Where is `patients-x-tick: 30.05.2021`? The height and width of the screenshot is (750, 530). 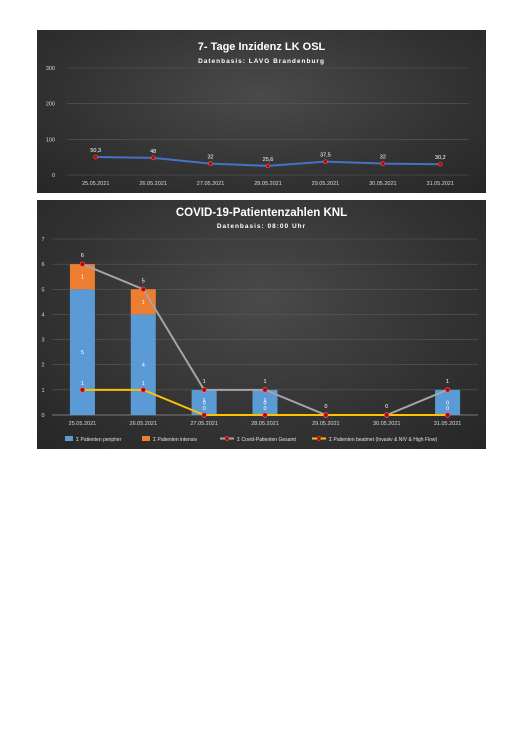
patients-x-tick: 30.05.2021 is located at coordinates (387, 424).